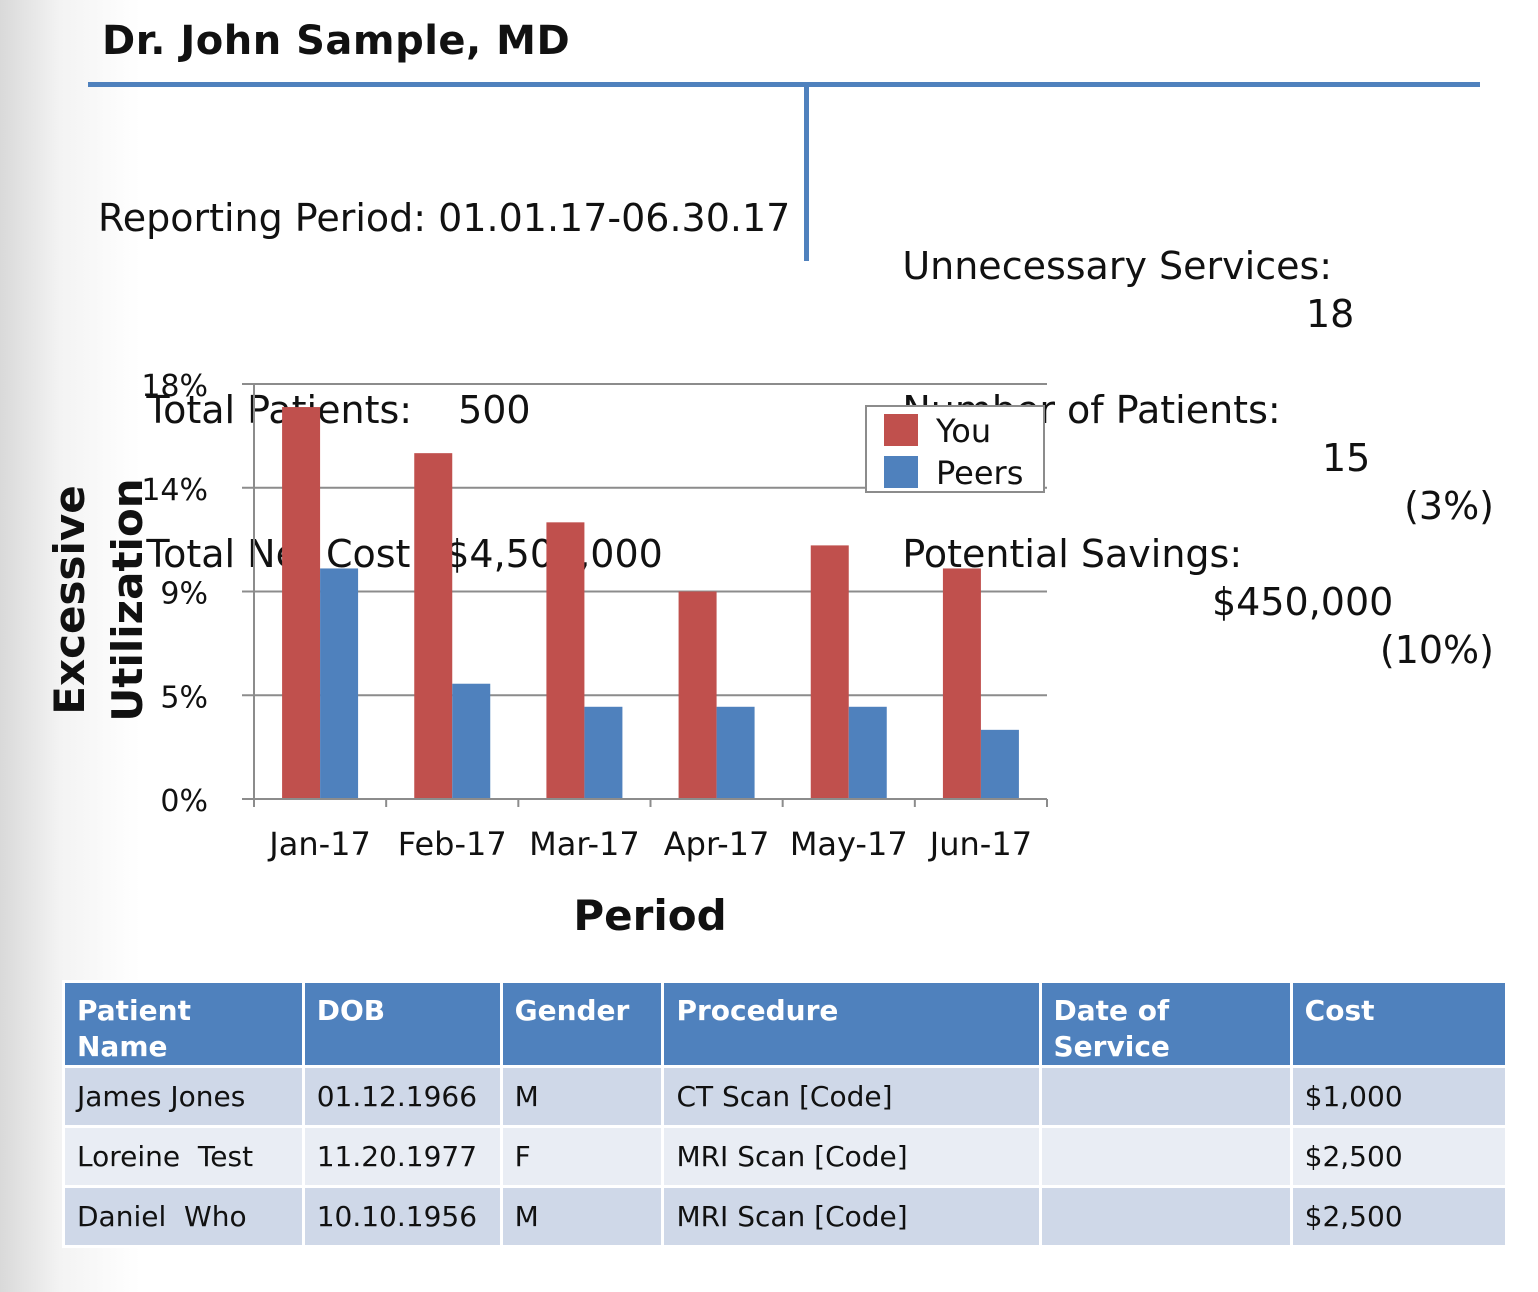 This screenshot has height=1292, width=1538. Describe the element at coordinates (1117, 266) in the screenshot. I see `unnecessary-services-label: Unnecessary Services:` at that location.